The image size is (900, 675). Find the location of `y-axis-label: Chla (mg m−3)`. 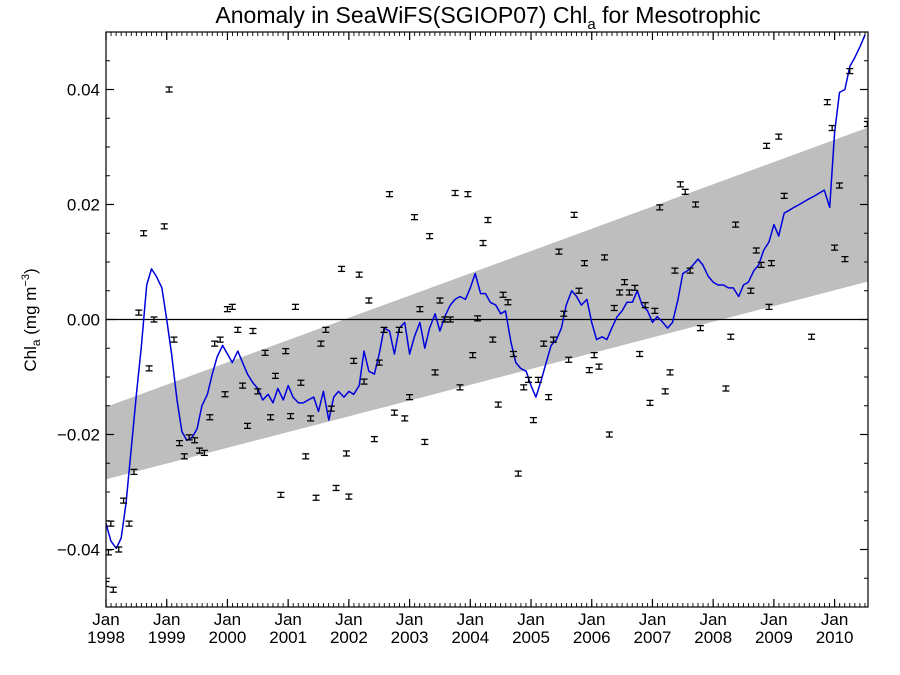

y-axis-label: Chla (mg m−3) is located at coordinates (31, 319).